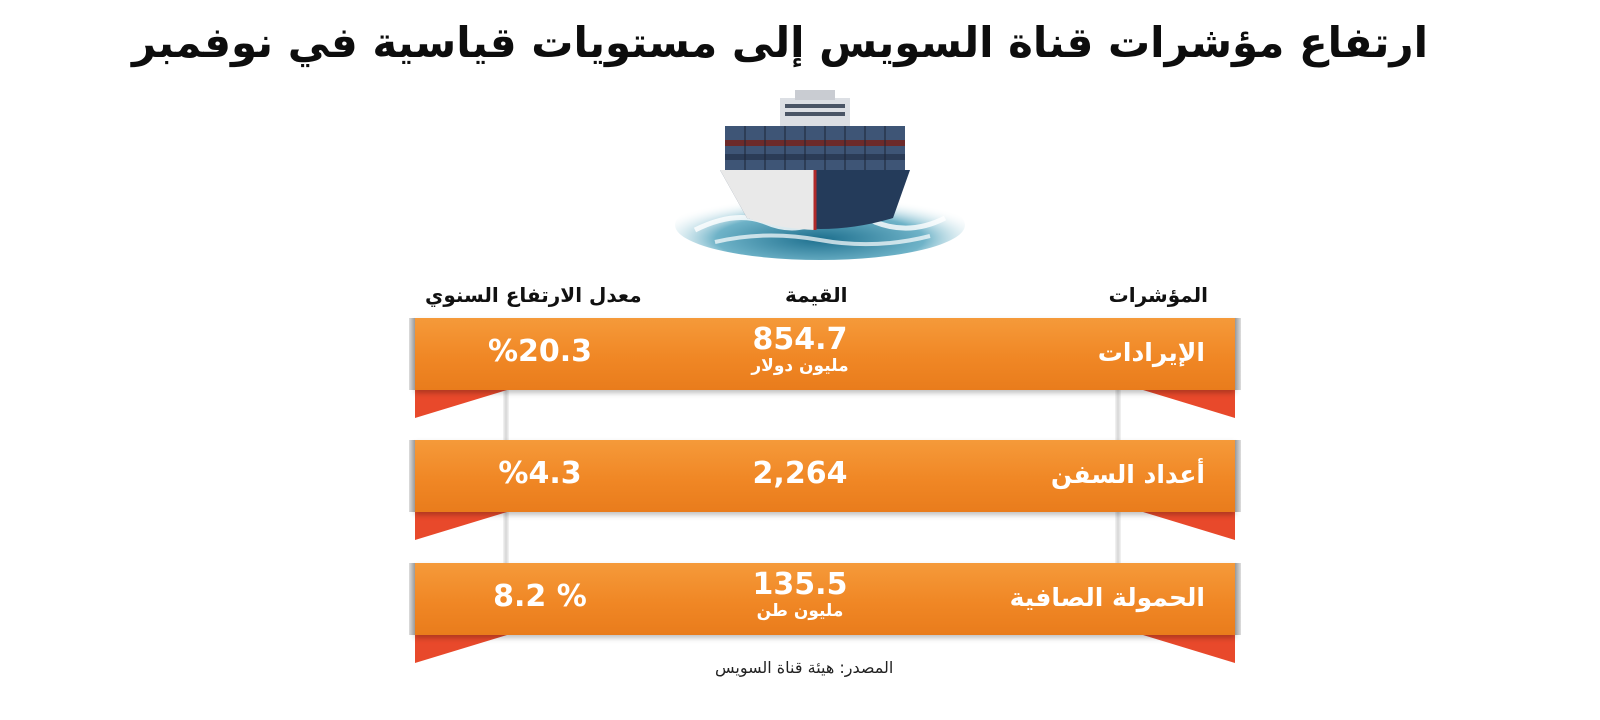 This screenshot has height=720, width=1600. I want to click on value-unit: مليون دولار, so click(800, 366).